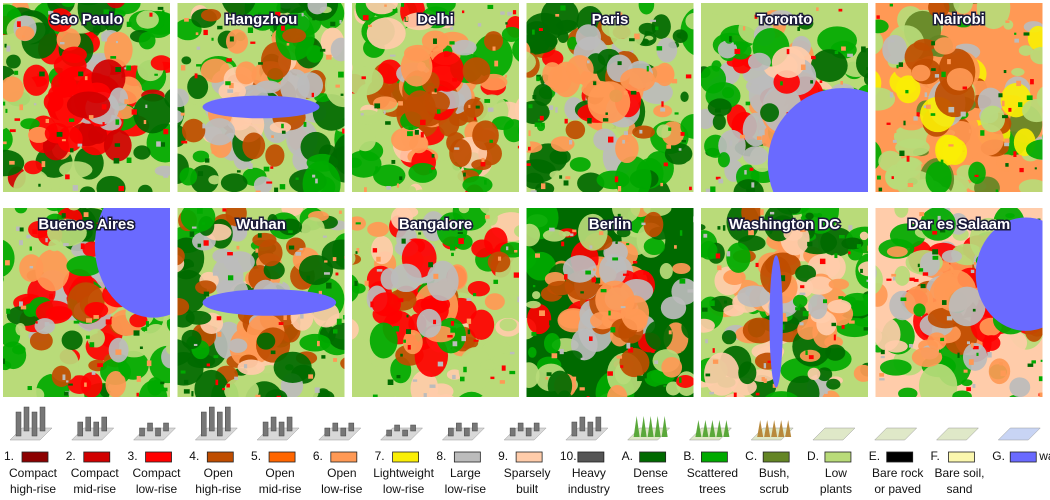 This screenshot has width=1050, height=500. Describe the element at coordinates (710, 430) in the screenshot. I see `class-icon` at that location.